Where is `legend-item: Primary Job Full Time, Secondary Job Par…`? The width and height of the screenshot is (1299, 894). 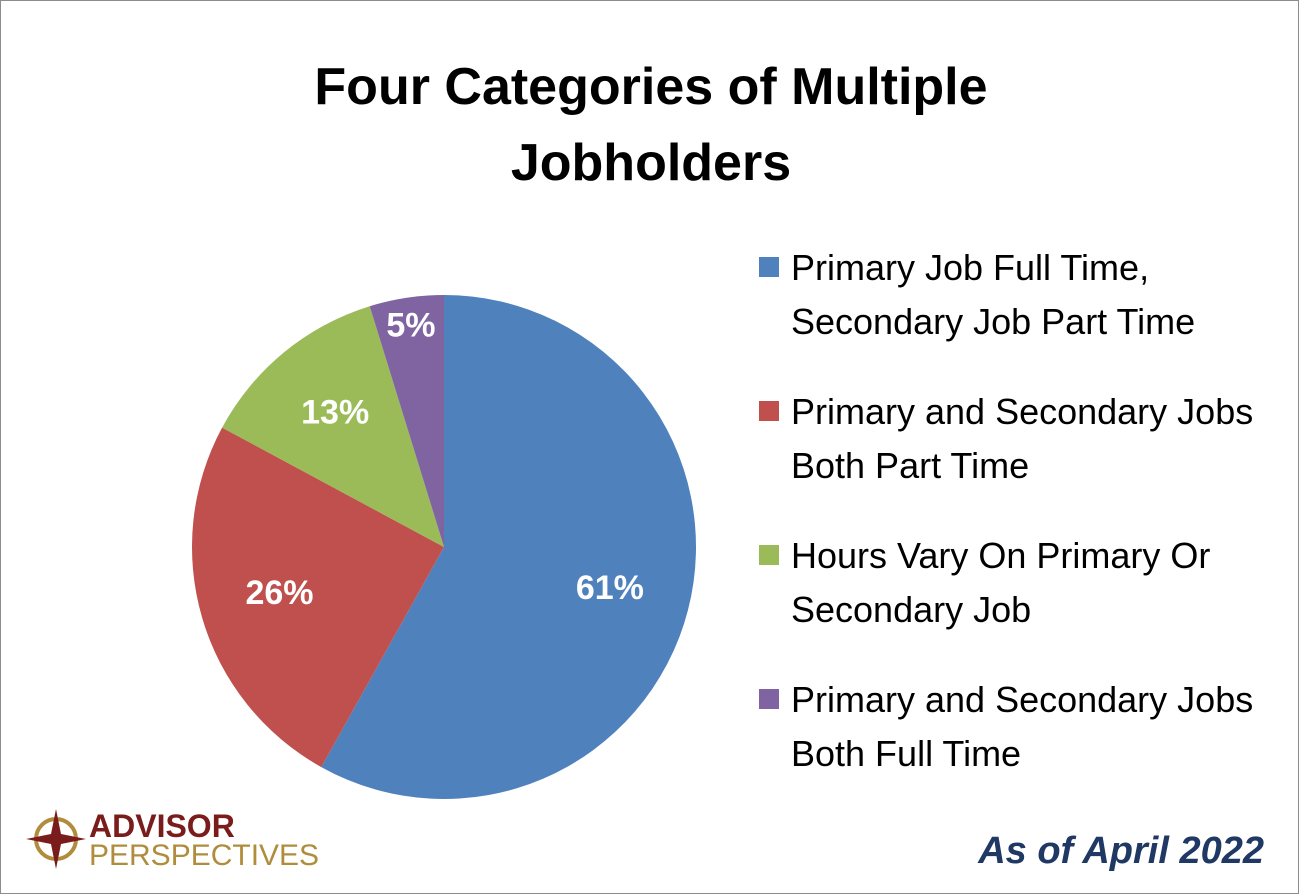 legend-item: Primary Job Full Time, Secondary Job Par… is located at coordinates (1010, 295).